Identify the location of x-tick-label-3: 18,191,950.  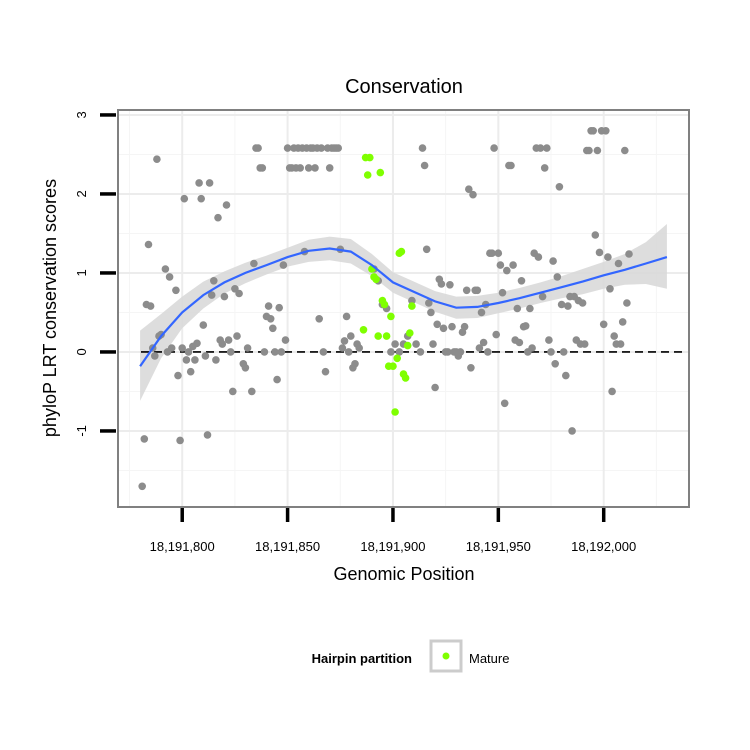
(498, 546).